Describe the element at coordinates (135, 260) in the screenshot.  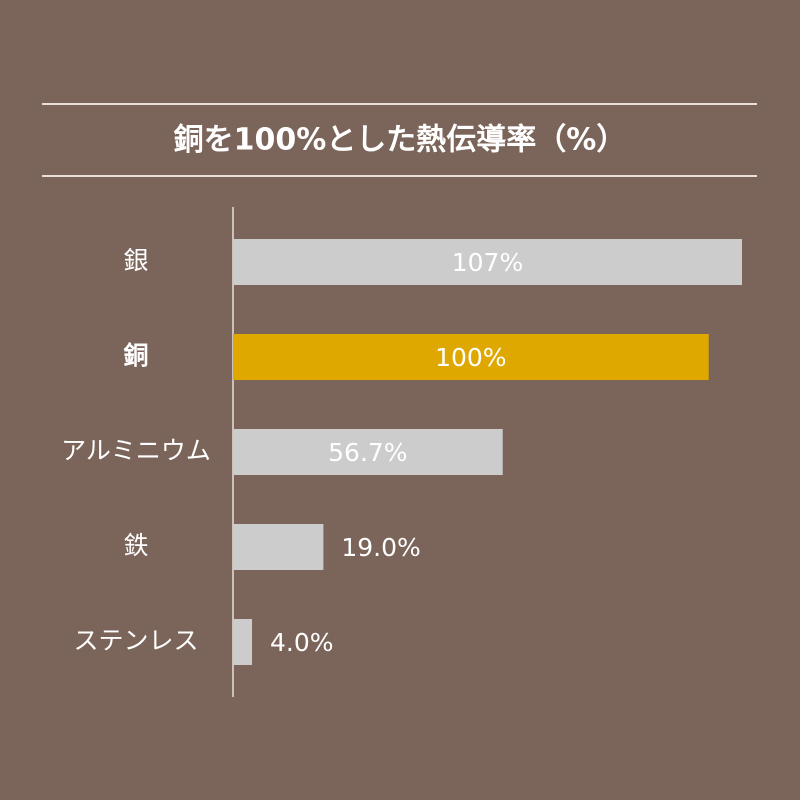
I see `category-label: 銀` at that location.